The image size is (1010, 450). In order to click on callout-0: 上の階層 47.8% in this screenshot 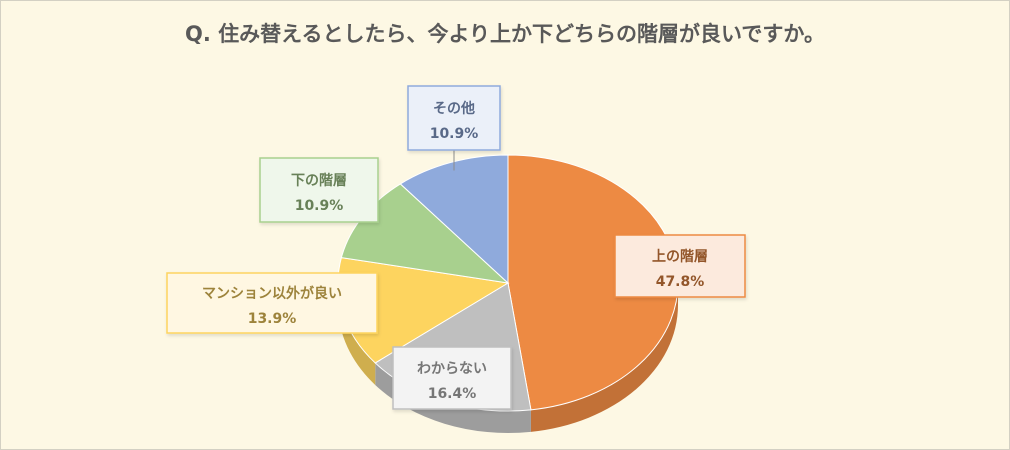, I will do `click(680, 266)`.